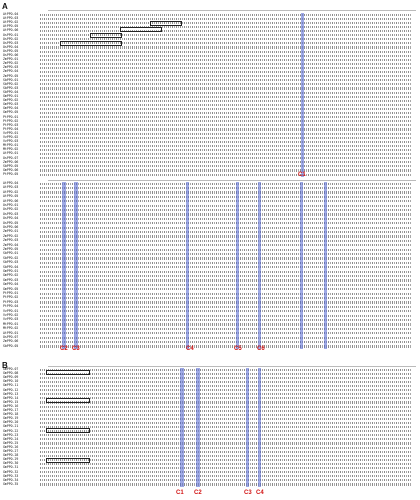 The width and height of the screenshot is (420, 500). Describe the element at coordinates (11, 446) in the screenshot. I see `sequence-name: GmPPO-26` at that location.